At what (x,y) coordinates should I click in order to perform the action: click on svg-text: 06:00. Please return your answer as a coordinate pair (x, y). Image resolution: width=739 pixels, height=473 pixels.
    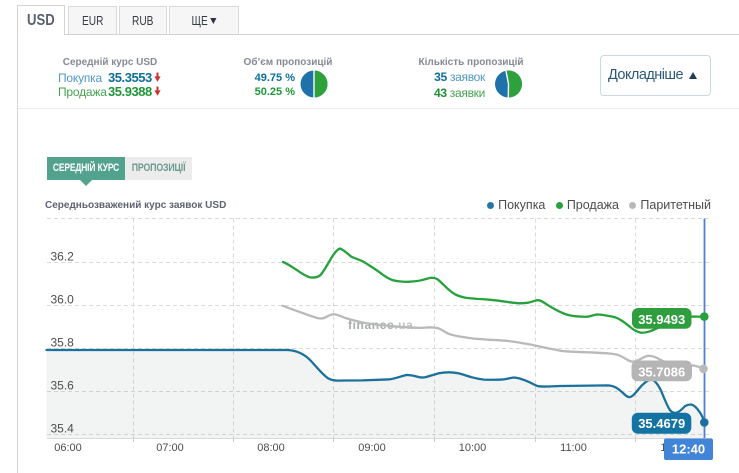
    Looking at the image, I should click on (68, 448).